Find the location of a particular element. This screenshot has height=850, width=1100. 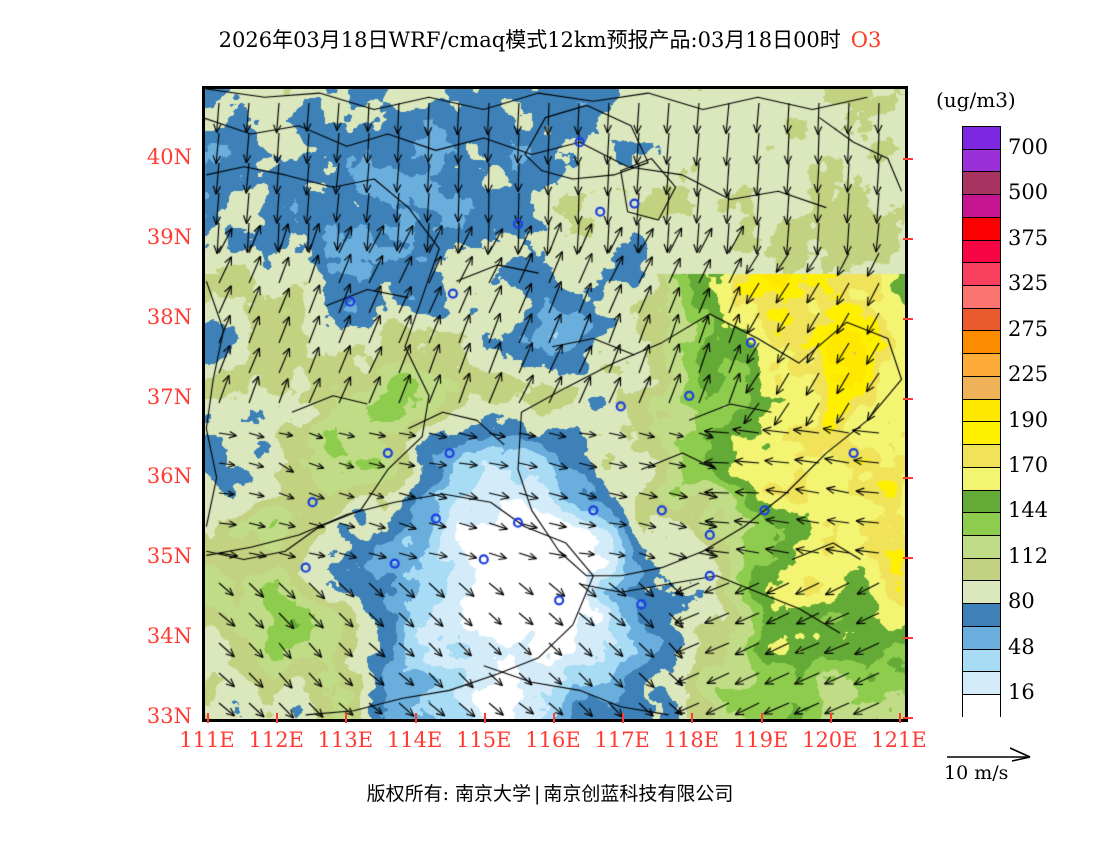

x-axis-label-121e: 121E is located at coordinates (899, 740).